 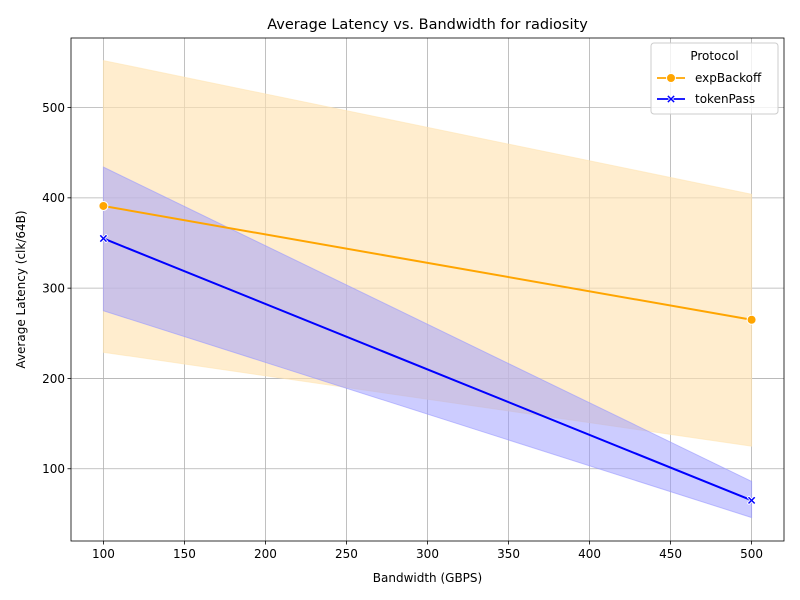 I want to click on legend-box, so click(x=714, y=78).